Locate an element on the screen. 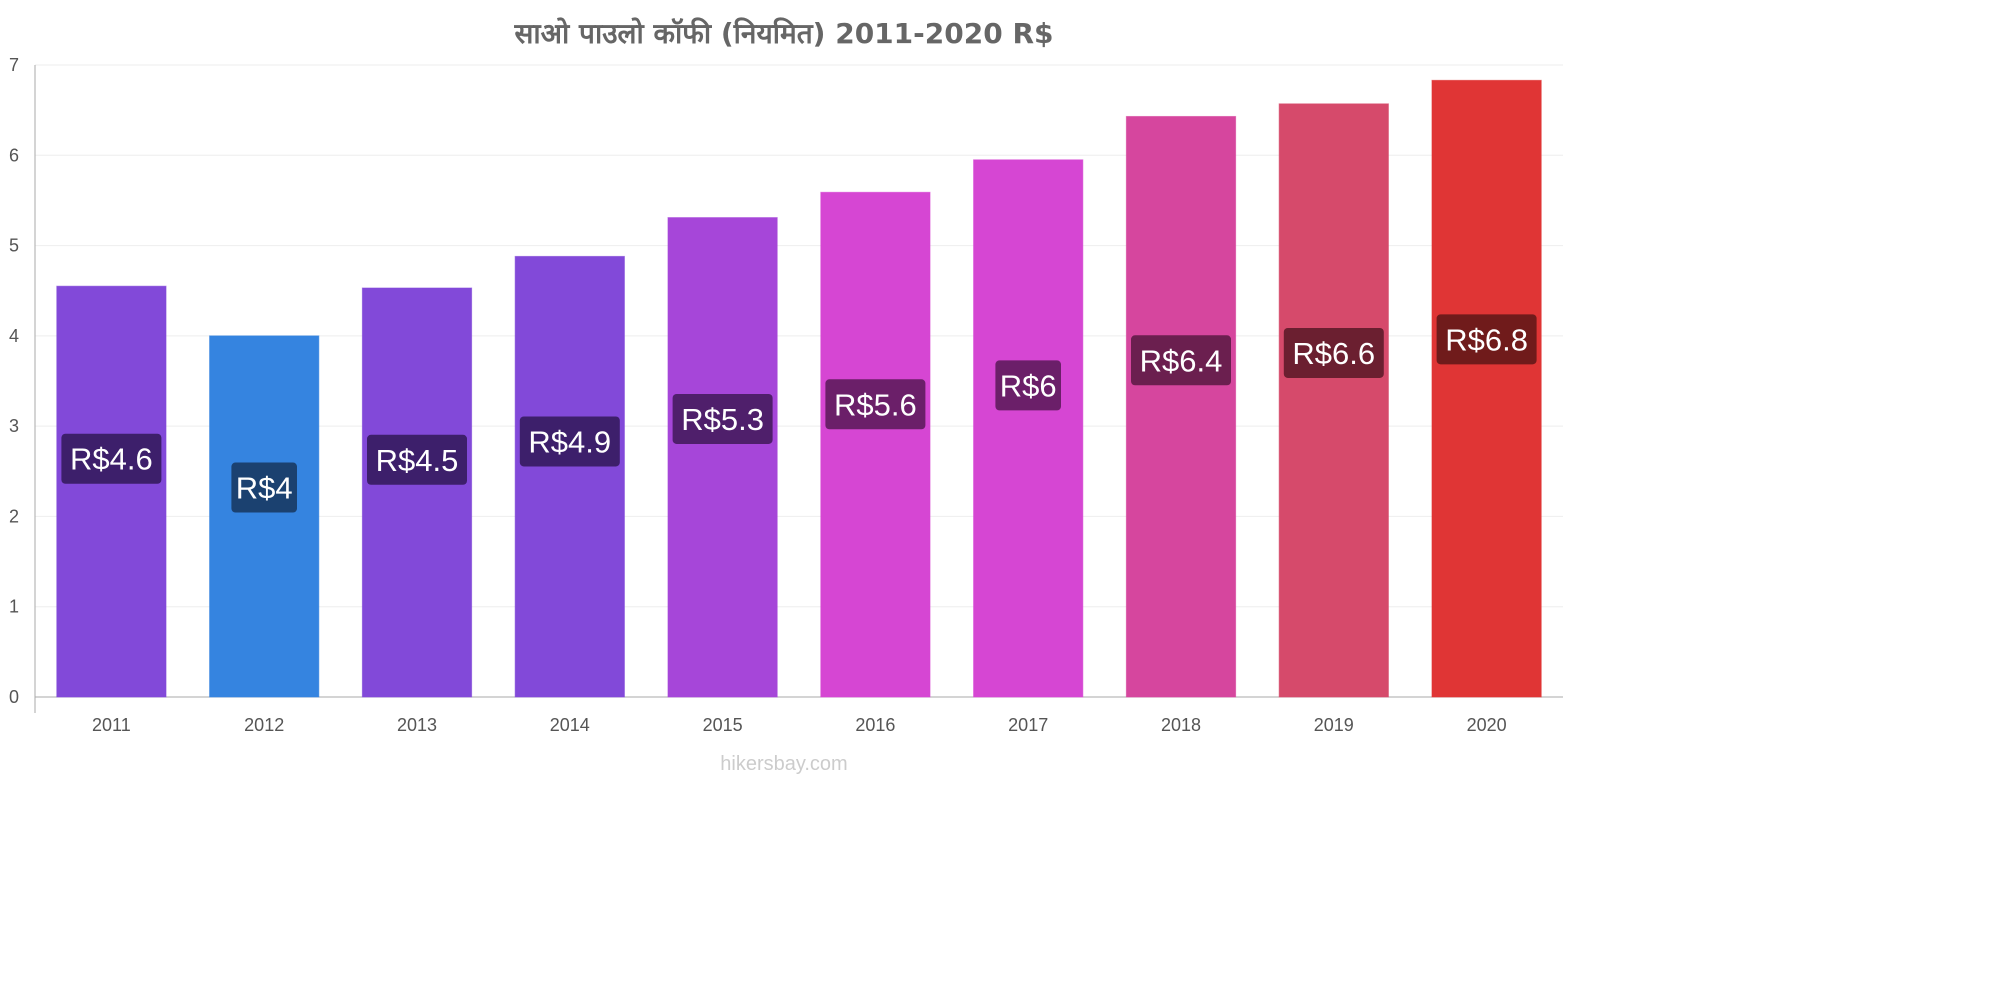  y-tick-label: 6 is located at coordinates (14, 155).